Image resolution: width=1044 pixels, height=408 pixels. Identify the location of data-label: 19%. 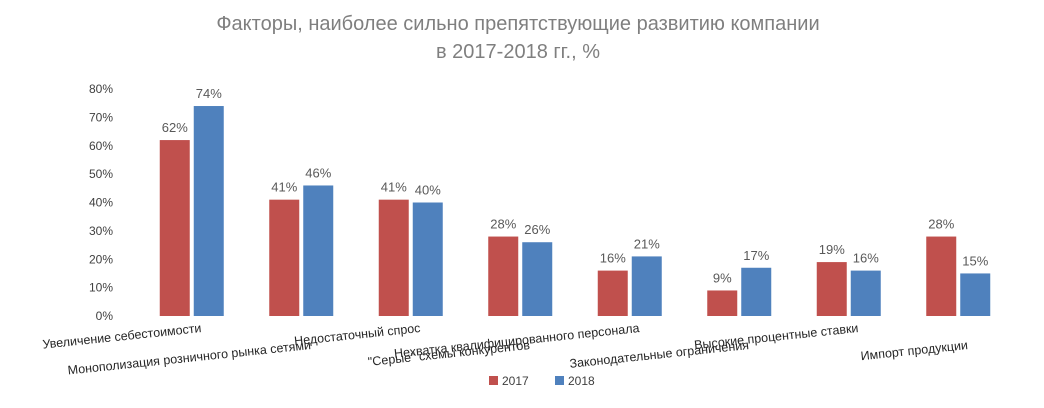
(832, 249).